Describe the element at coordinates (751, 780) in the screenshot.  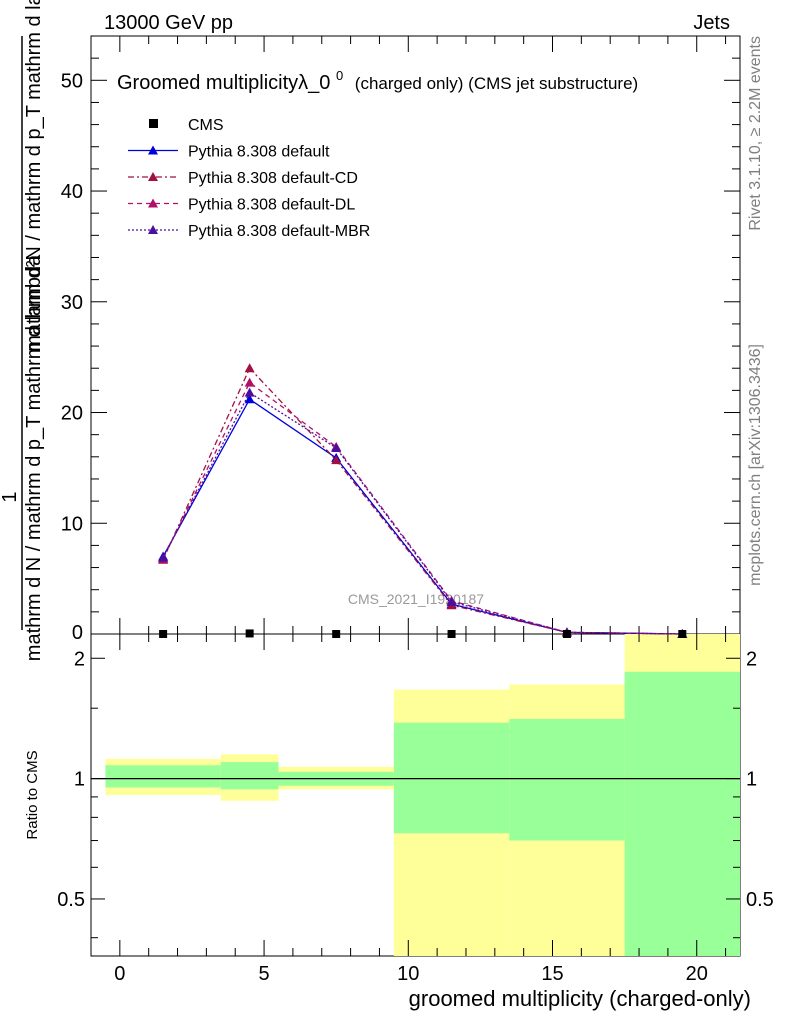
I see `ratio-ytick-label-right: 1` at that location.